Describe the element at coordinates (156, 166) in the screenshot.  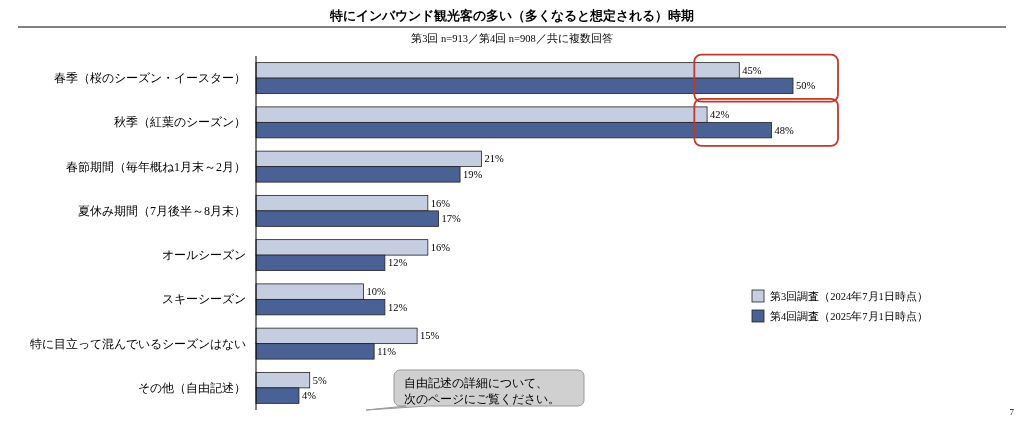
I see `y-tick-label: 春節期間（毎年概ね1月末～2月）` at that location.